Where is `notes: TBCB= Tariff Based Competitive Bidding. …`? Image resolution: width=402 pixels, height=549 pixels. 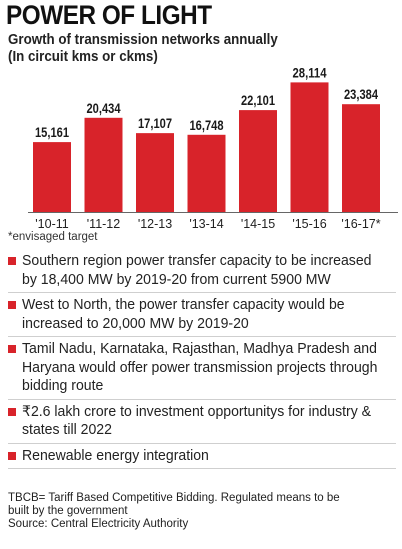
notes: TBCB= Tariff Based Competitive Bidding. … is located at coordinates (204, 511).